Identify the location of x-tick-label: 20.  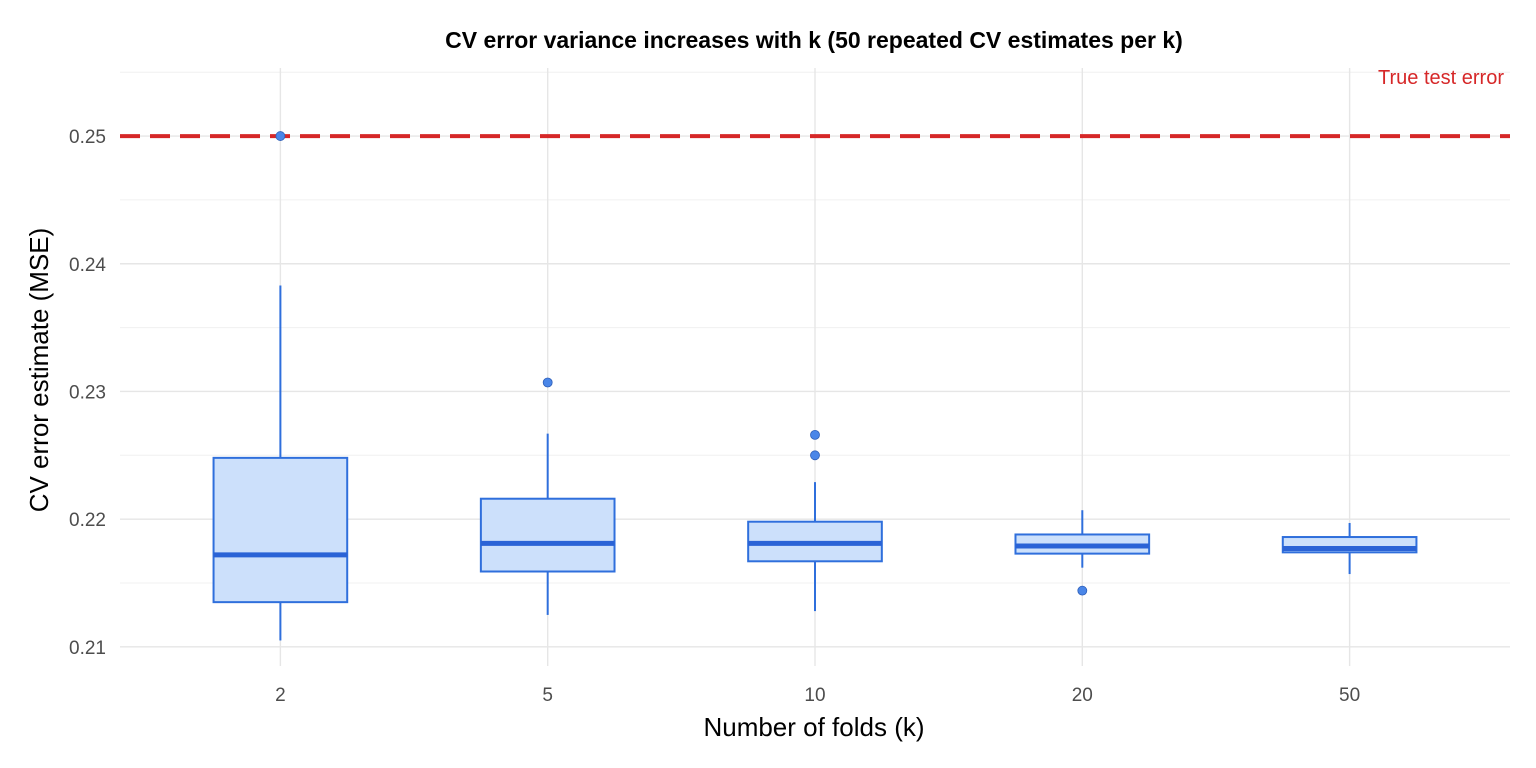
(1082, 695).